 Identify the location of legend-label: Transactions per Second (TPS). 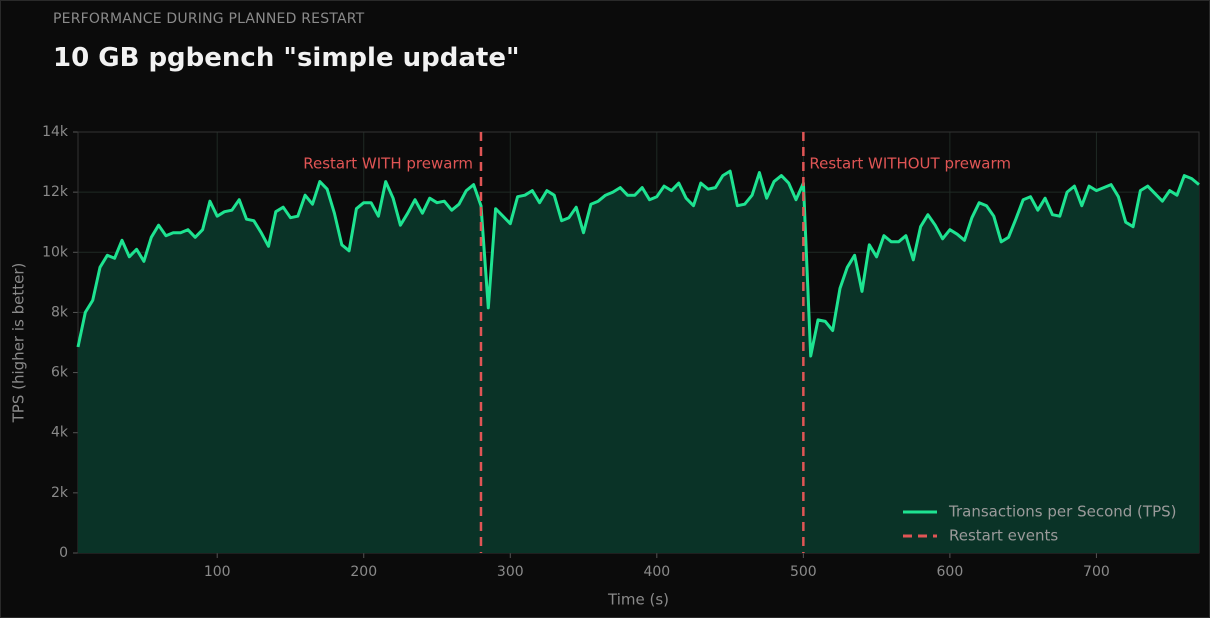
(1062, 512).